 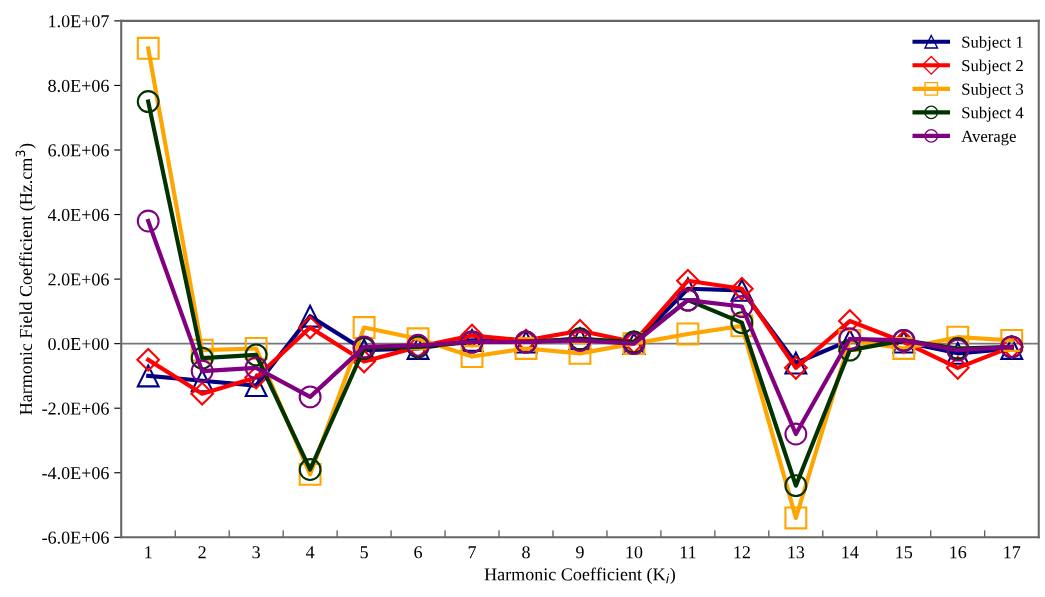 What do you see at coordinates (992, 67) in the screenshot?
I see `legend-label: Subject 2` at bounding box center [992, 67].